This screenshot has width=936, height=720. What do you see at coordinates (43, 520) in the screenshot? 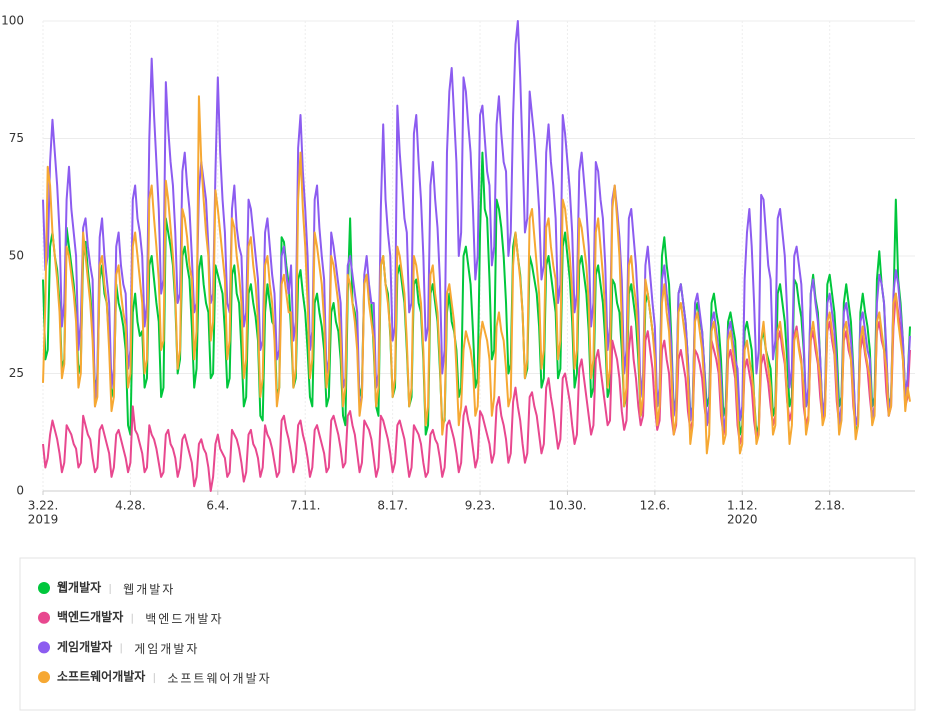
I see `year-label: 2019` at bounding box center [43, 520].